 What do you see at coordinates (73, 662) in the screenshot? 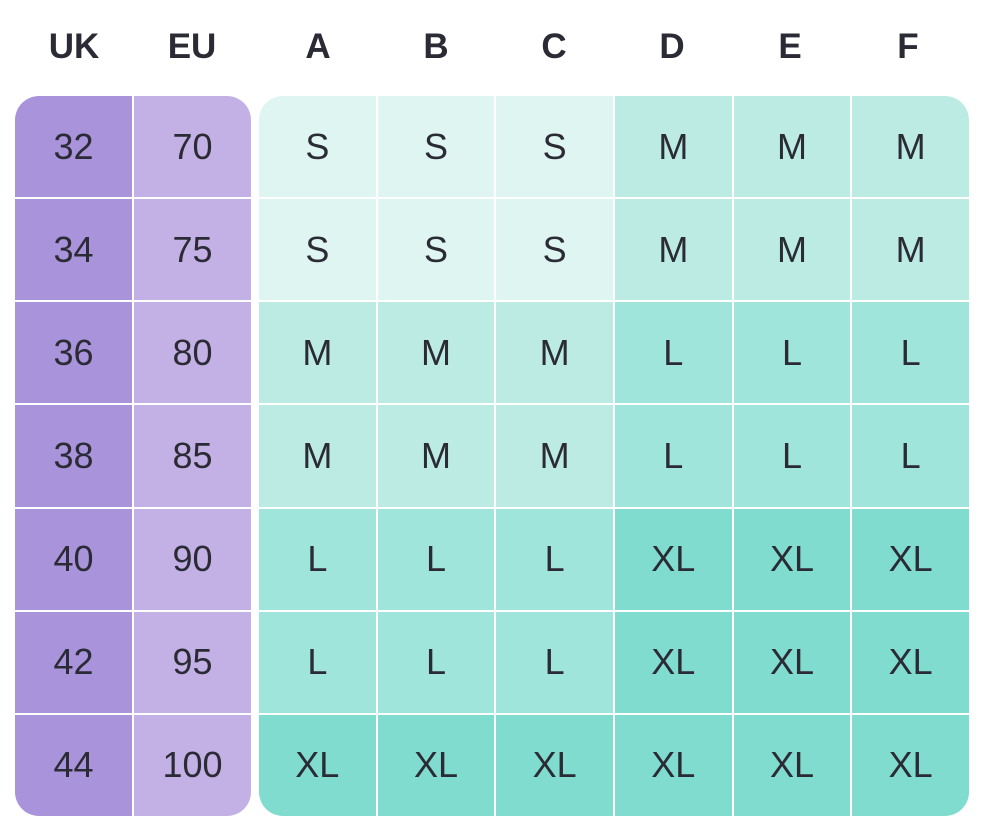
I see `uk-size-cell: 42` at bounding box center [73, 662].